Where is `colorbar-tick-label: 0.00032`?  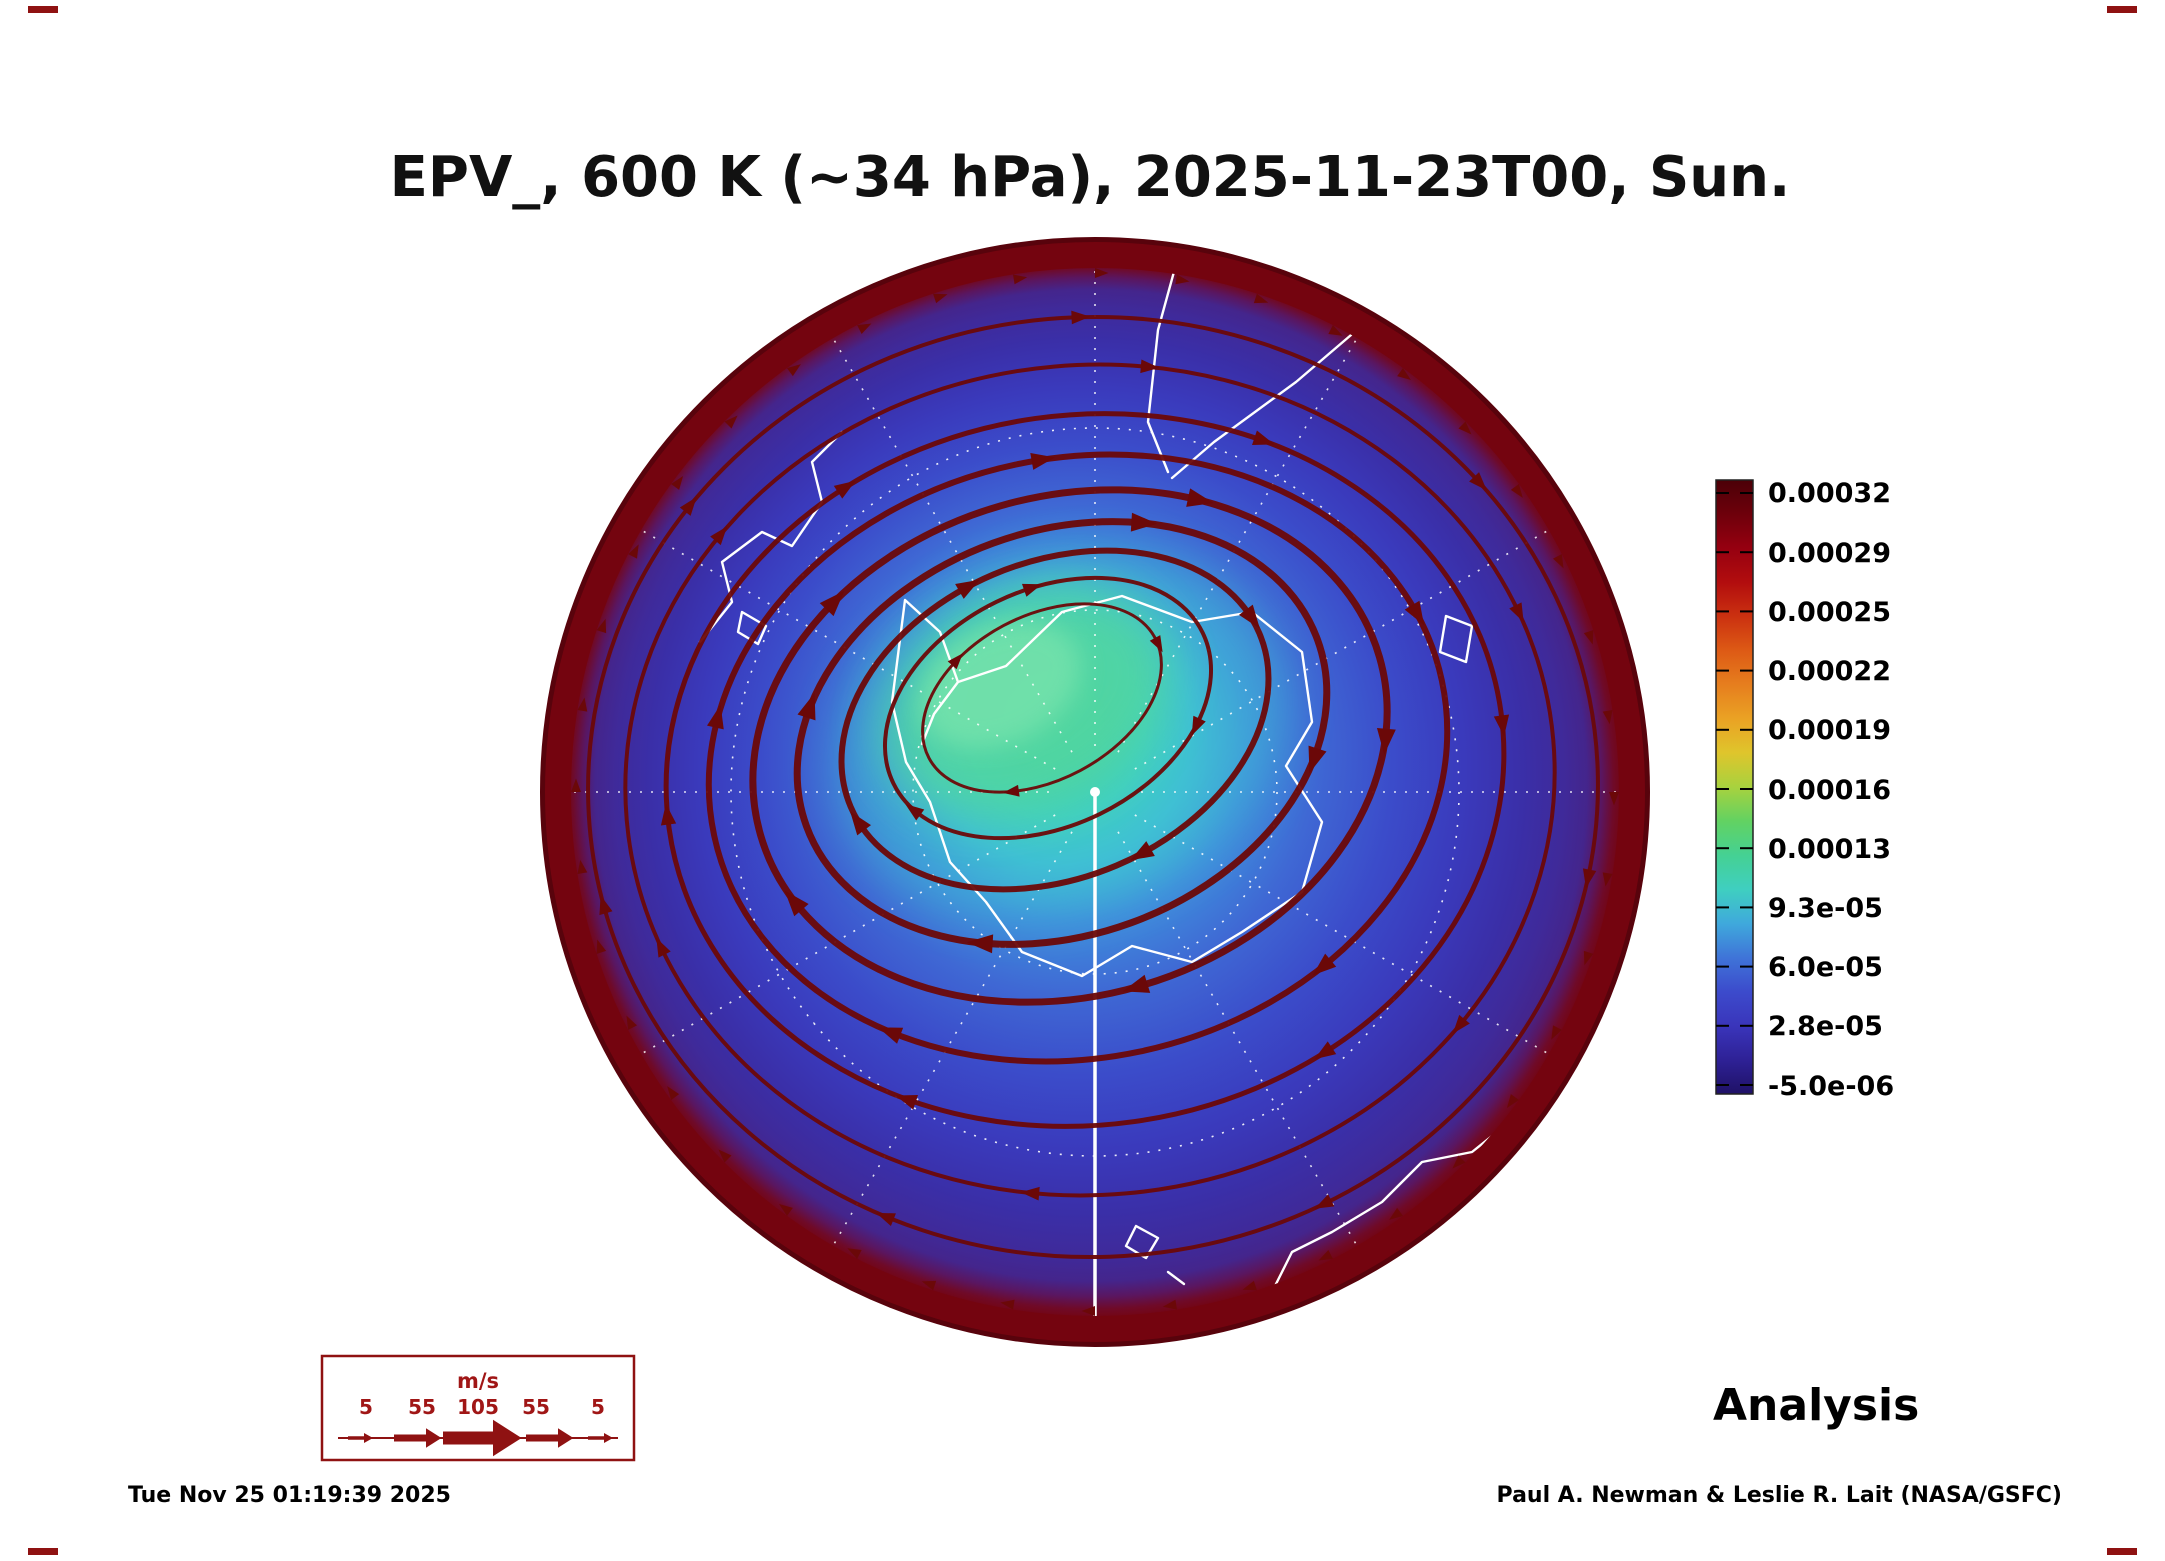
colorbar-tick-label: 0.00032 is located at coordinates (1829, 493).